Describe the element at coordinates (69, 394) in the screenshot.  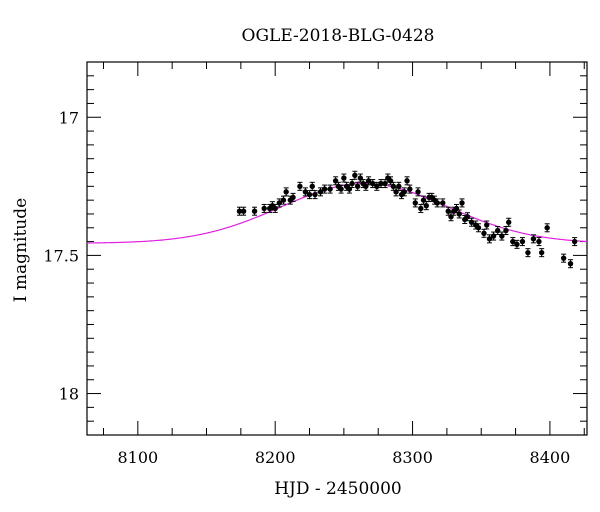
I see `y-tick-label: 18` at that location.